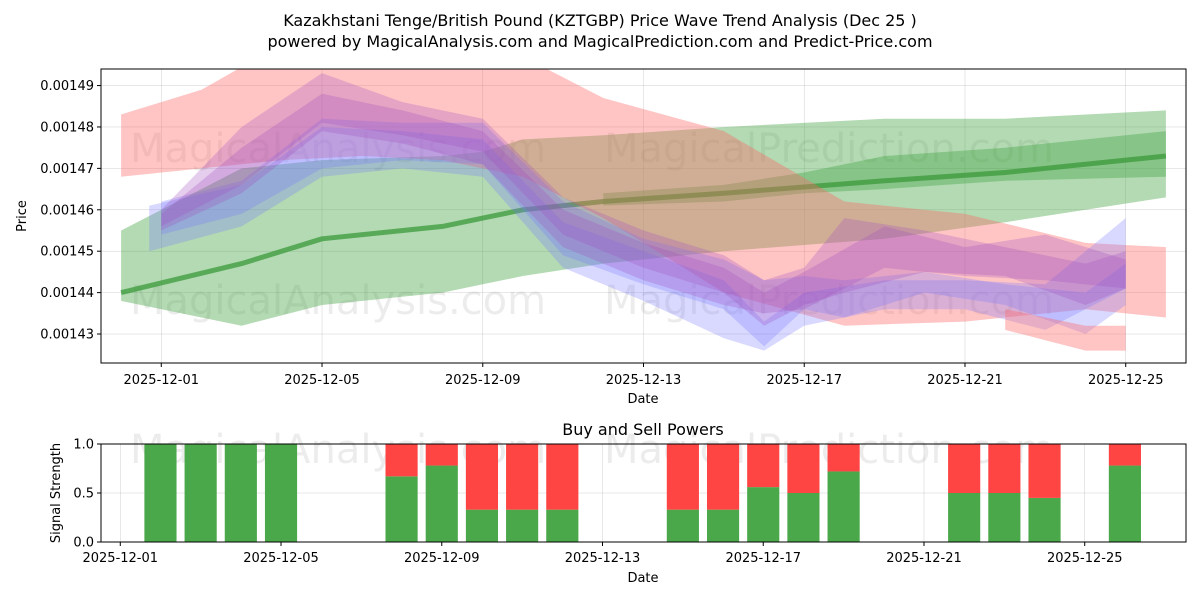 The width and height of the screenshot is (1200, 600). What do you see at coordinates (644, 380) in the screenshot?
I see `price-x-tick-label: 2025-12-13` at bounding box center [644, 380].